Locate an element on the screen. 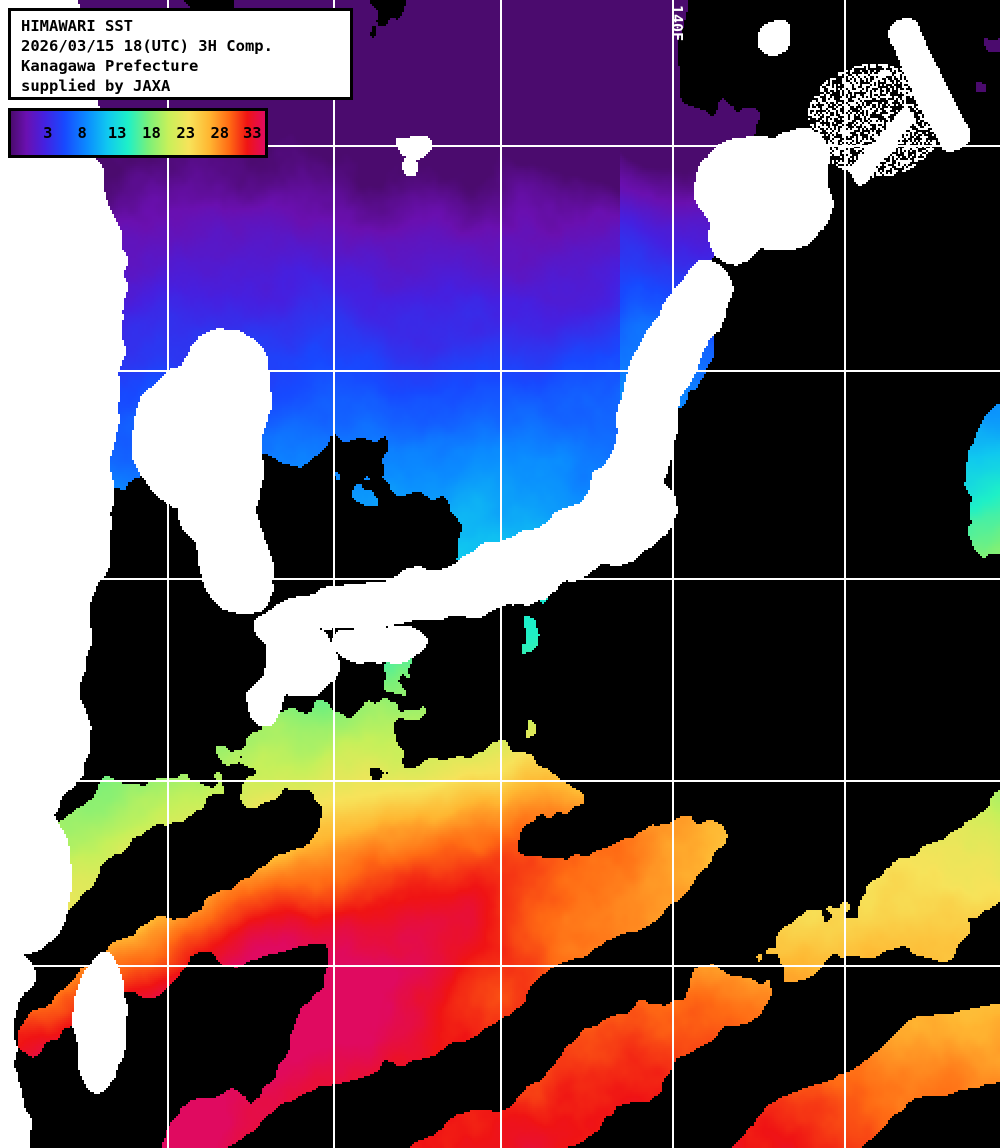 Image resolution: width=1000 pixels, height=1148 pixels. colorbar-tick-23: 23 is located at coordinates (186, 133).